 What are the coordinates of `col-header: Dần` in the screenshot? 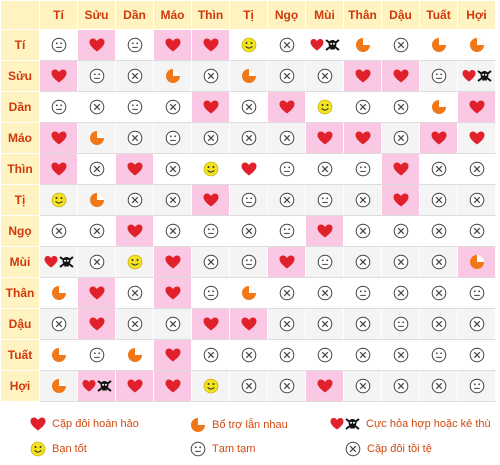 It's located at (134, 15).